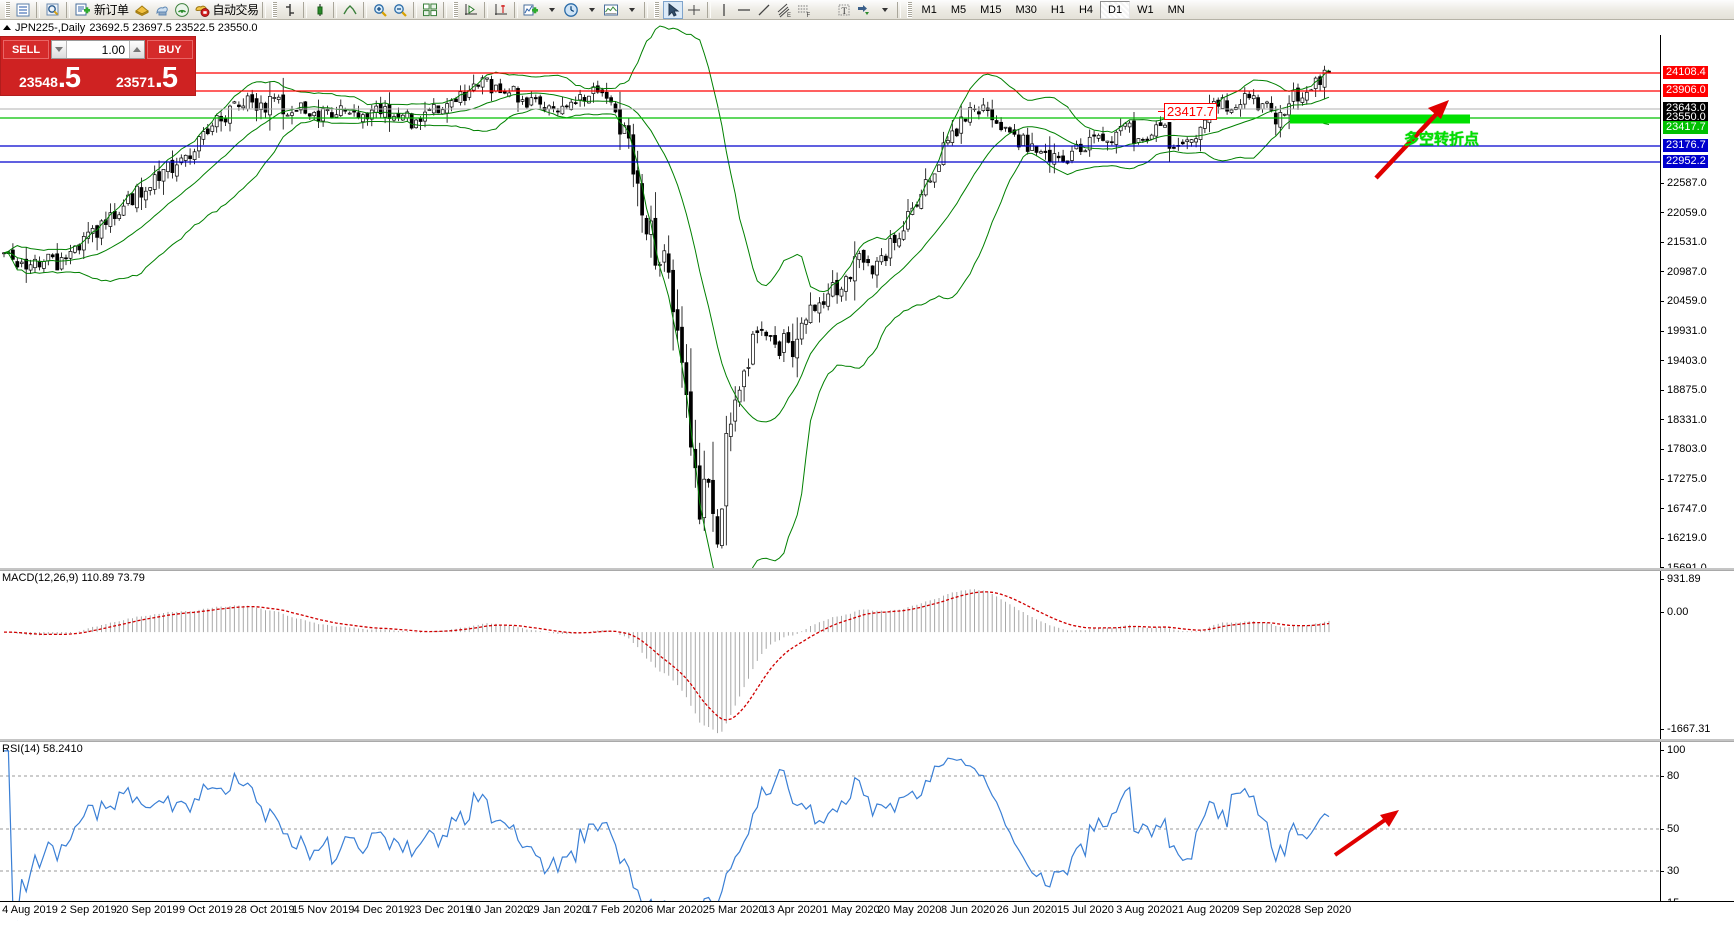 The height and width of the screenshot is (939, 1734). I want to click on arrows-shapes-icon, so click(864, 10).